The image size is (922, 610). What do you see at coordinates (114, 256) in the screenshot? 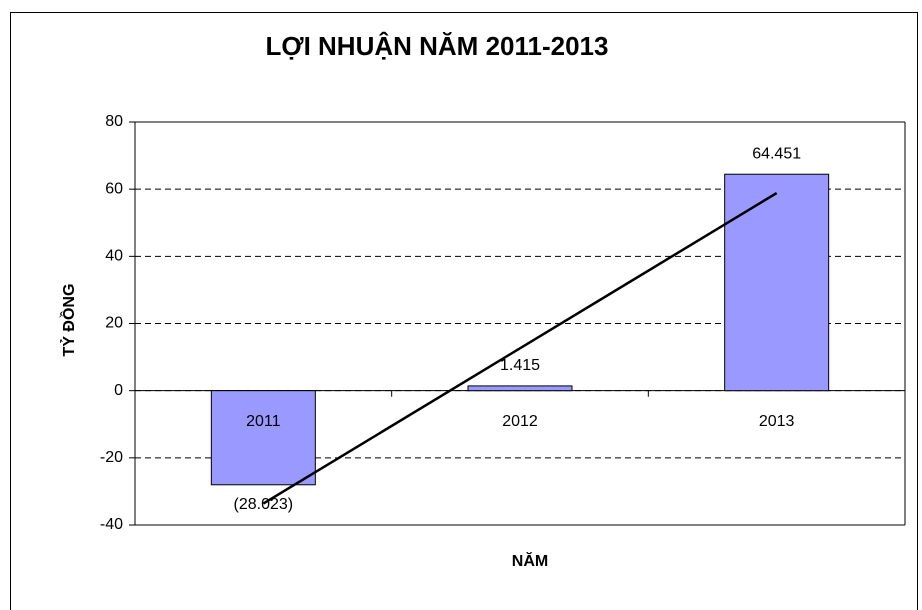
I see `y-tick-label: 40` at bounding box center [114, 256].